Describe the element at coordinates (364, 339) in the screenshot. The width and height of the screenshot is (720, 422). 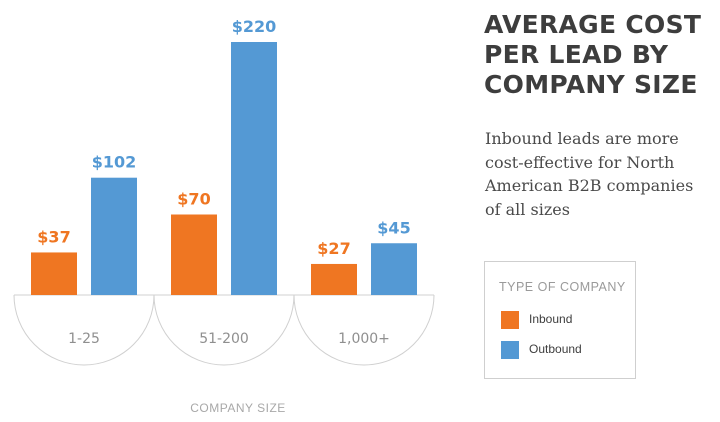
I see `category-label: 1,000+` at that location.